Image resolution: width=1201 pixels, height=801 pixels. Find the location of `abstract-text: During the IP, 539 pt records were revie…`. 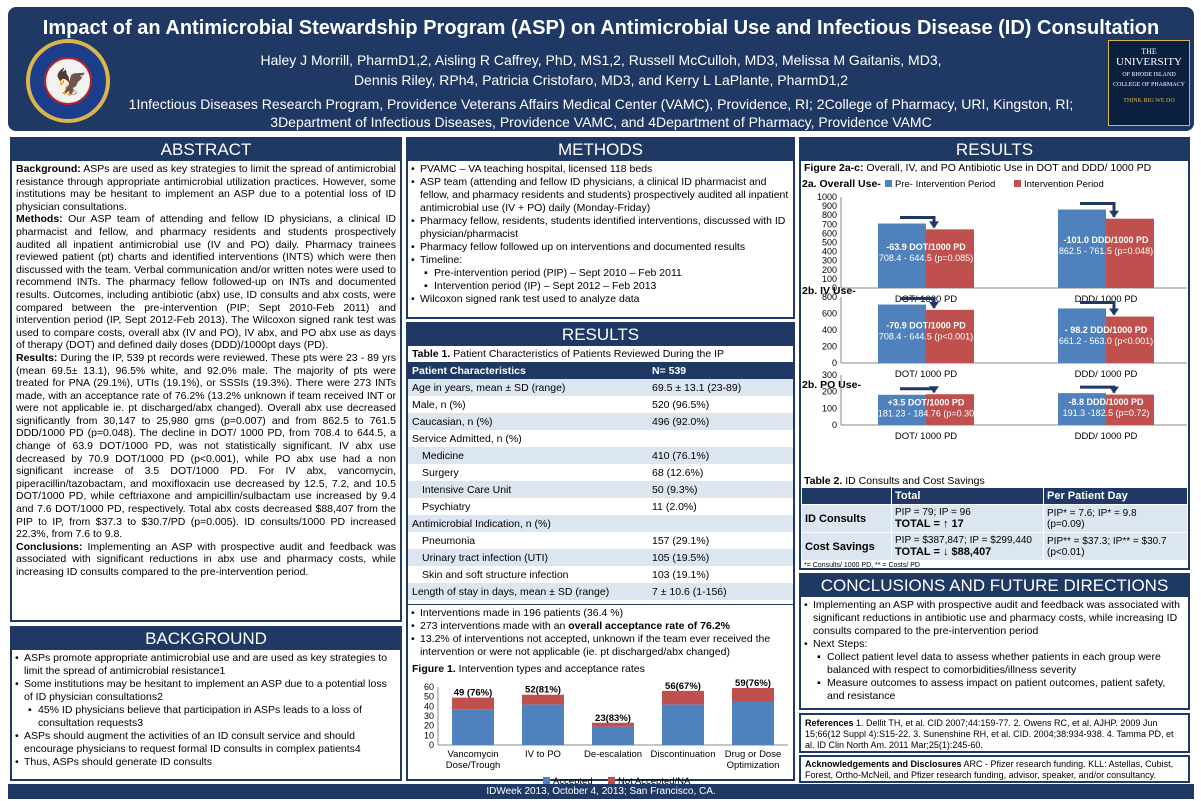

abstract-text: During the IP, 539 pt records were revie… is located at coordinates (206, 446).